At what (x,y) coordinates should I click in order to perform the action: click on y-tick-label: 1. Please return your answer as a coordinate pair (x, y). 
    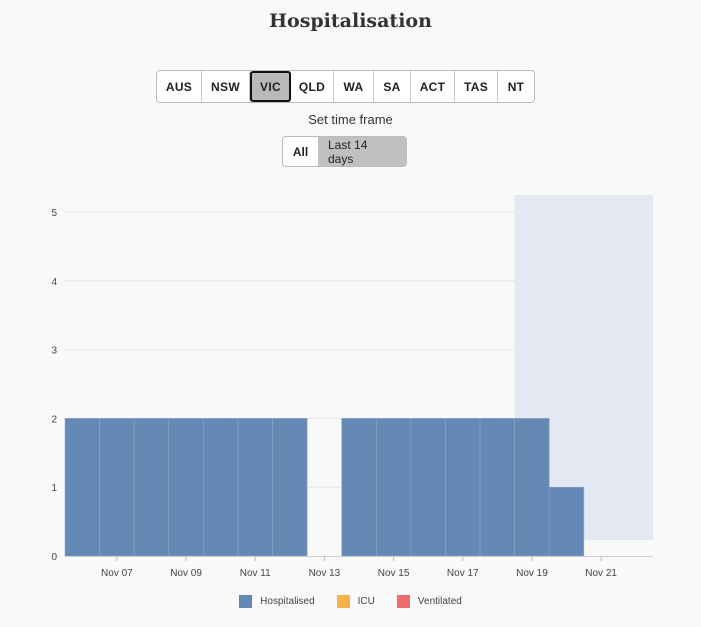
    Looking at the image, I should click on (54, 488).